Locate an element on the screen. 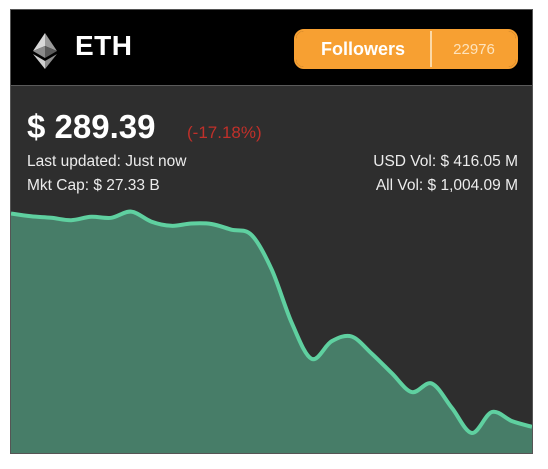 The width and height of the screenshot is (548, 469). followers-button: Followers 22976 is located at coordinates (406, 49).